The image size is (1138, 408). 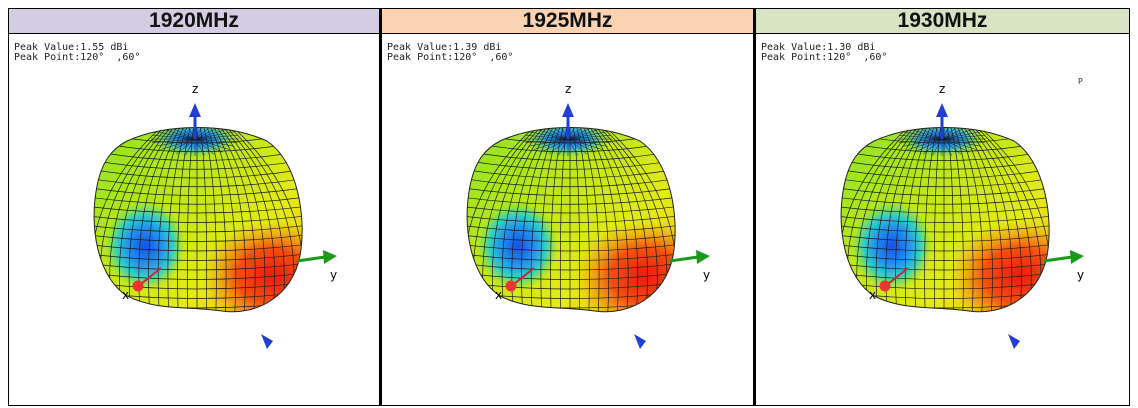 I want to click on frequency-label: 1920MHz, so click(x=194, y=20).